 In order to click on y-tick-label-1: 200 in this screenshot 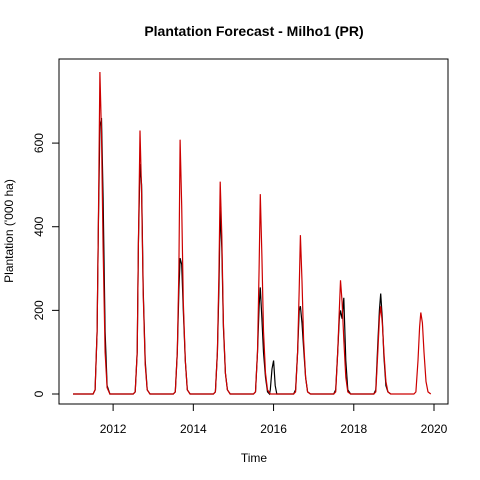, I will do `click(39, 310)`.